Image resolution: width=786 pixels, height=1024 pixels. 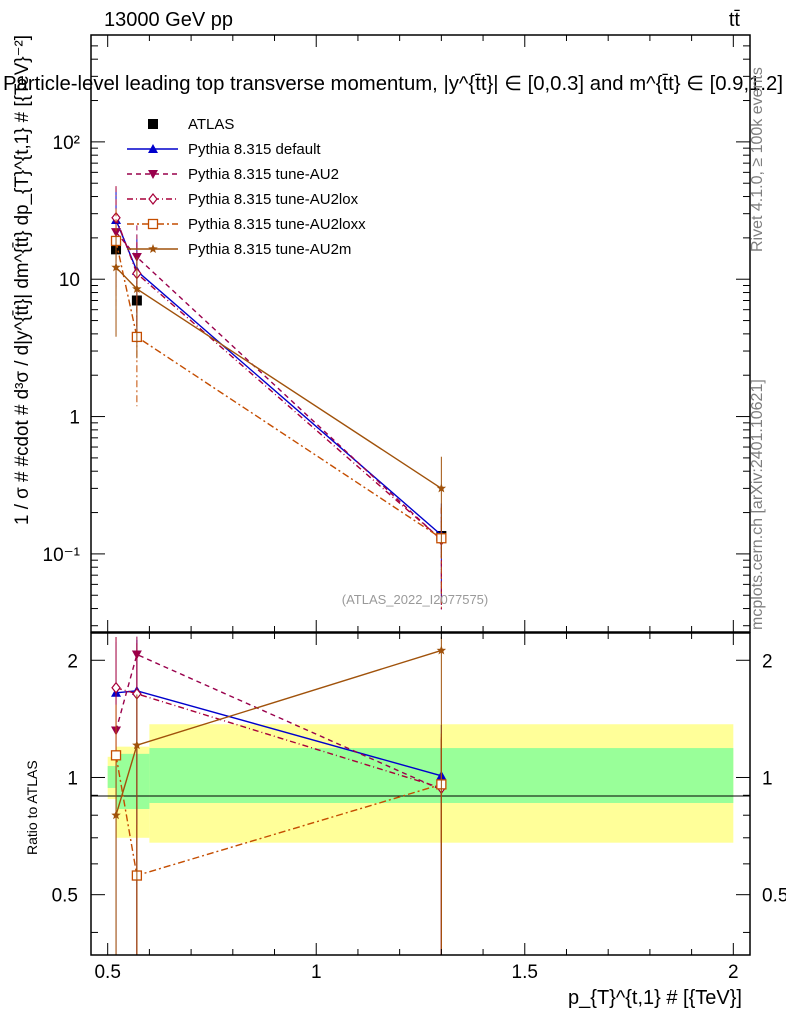 I want to click on y-tick-label: 10², so click(x=66, y=143).